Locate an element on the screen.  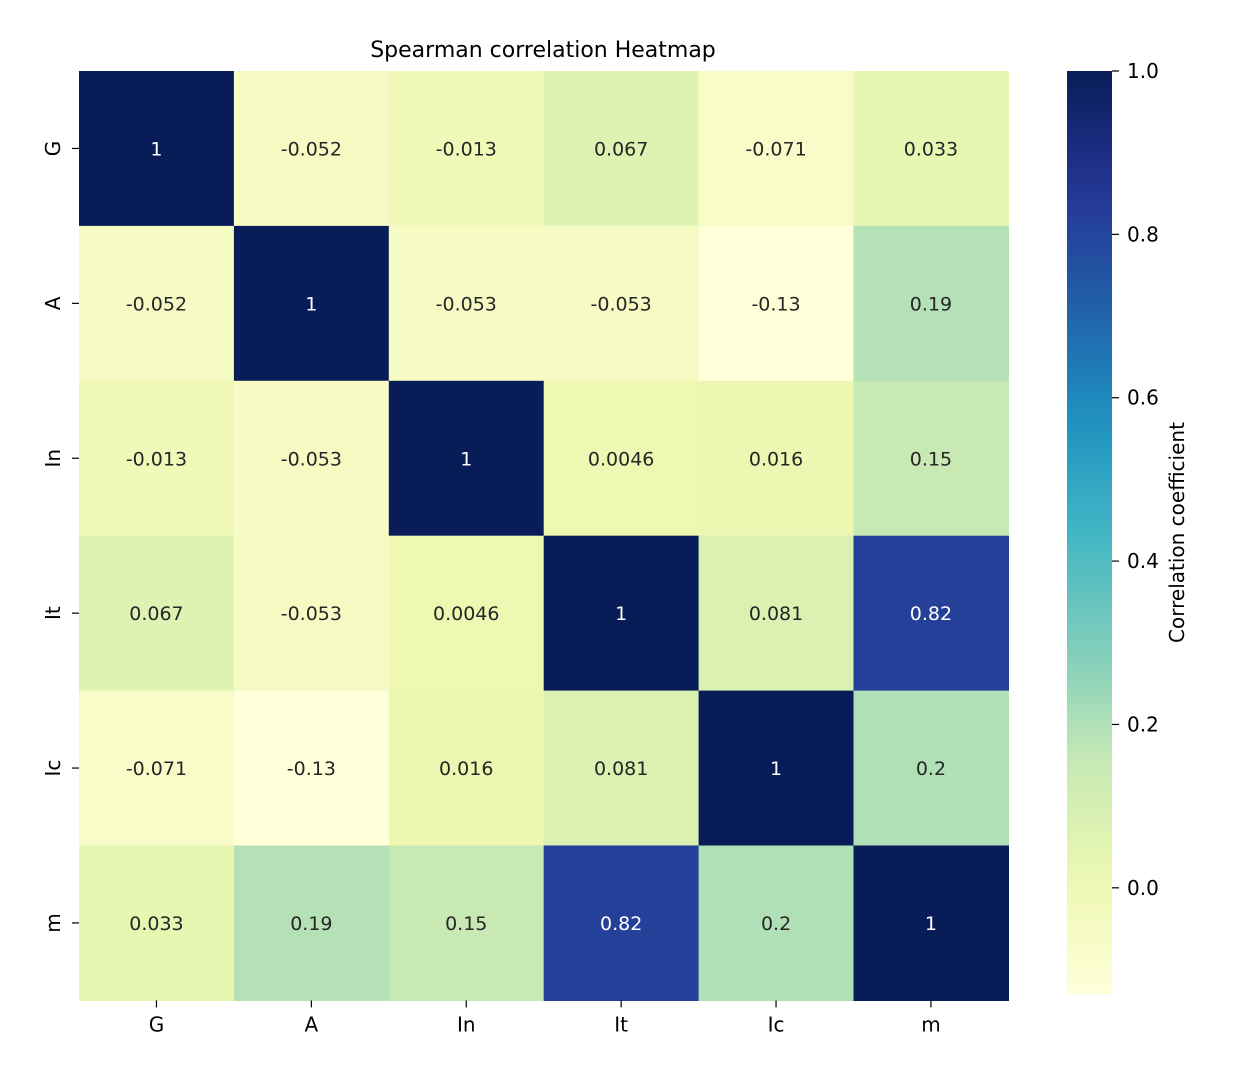
heatmap-cell-It-G is located at coordinates (157, 613).